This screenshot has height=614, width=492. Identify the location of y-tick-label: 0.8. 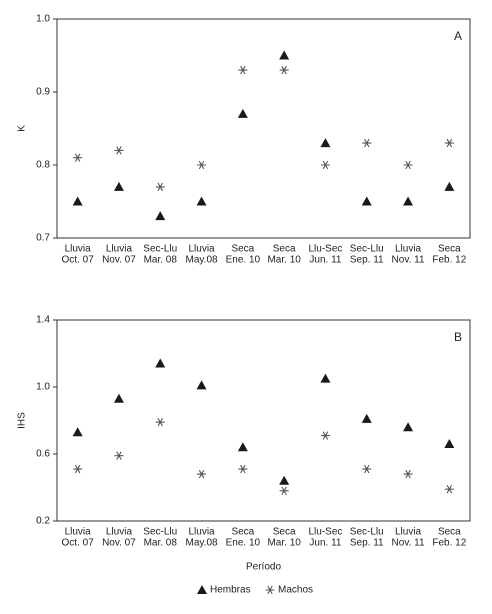
(43, 165).